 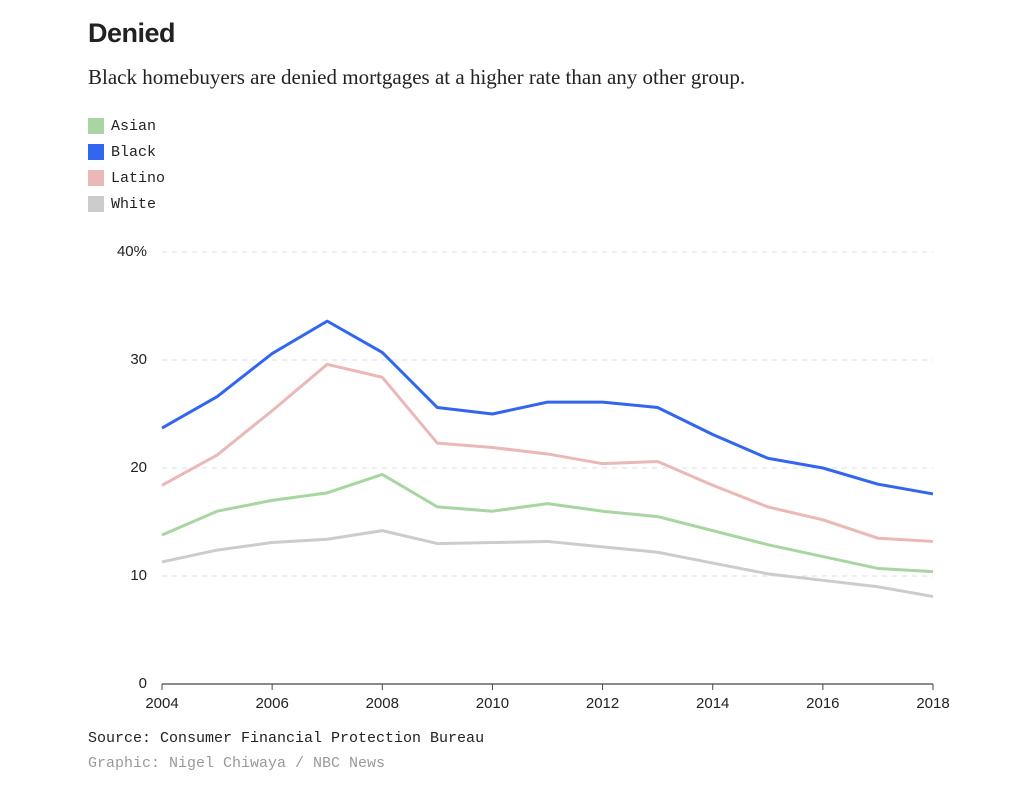 What do you see at coordinates (161, 703) in the screenshot?
I see `x-tick-label: 2004` at bounding box center [161, 703].